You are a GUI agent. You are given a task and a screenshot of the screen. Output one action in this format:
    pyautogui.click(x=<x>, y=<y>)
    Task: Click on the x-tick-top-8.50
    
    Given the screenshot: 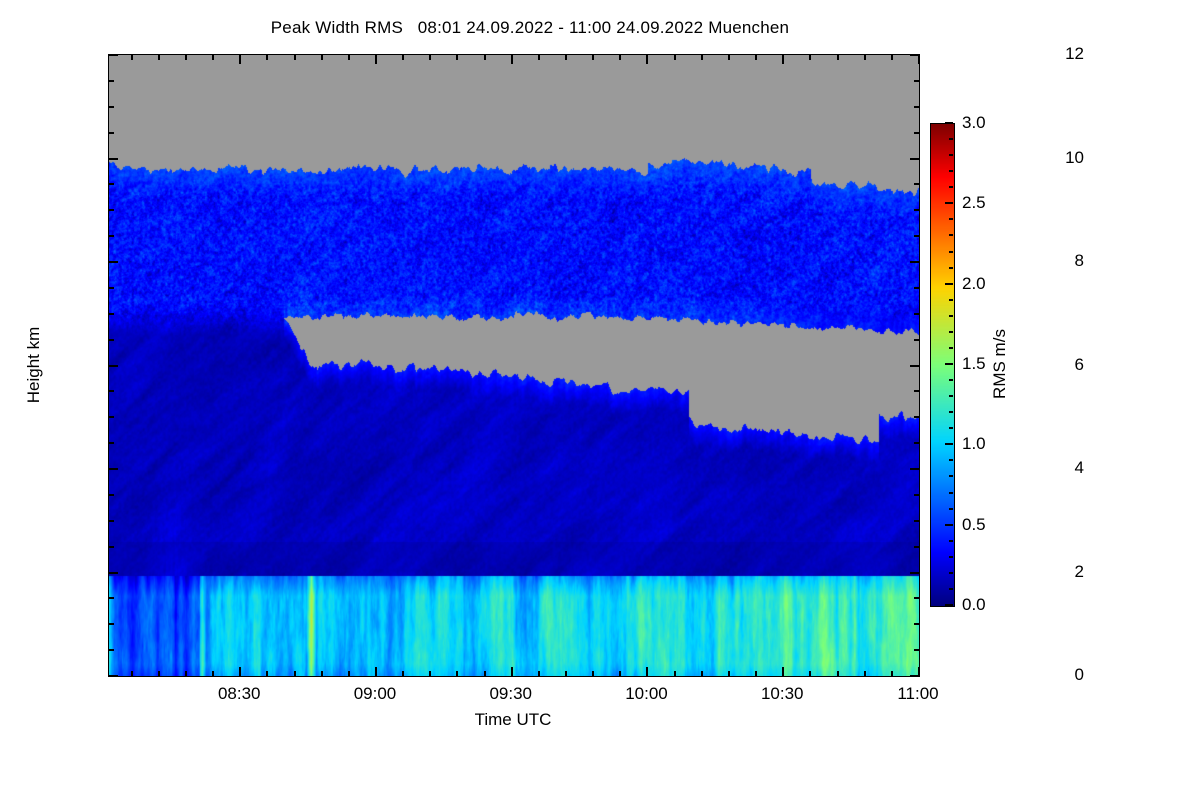 What is the action you would take?
    pyautogui.click(x=240, y=59)
    